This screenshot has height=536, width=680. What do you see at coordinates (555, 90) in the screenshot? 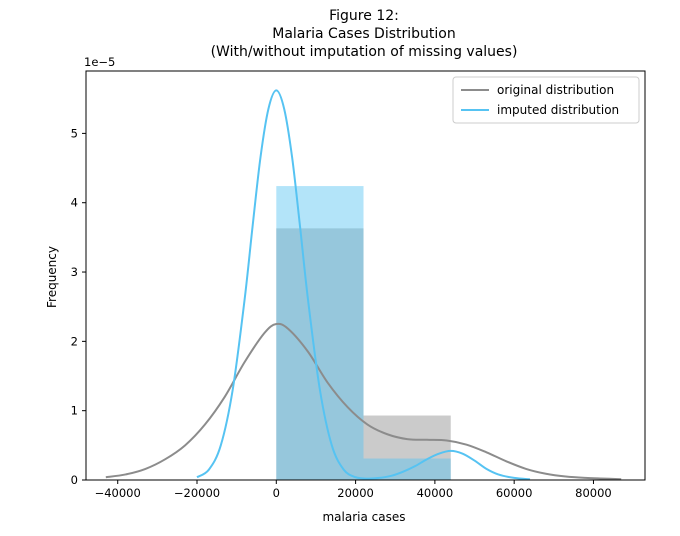
I see `legend-label-original: original distribution` at bounding box center [555, 90].